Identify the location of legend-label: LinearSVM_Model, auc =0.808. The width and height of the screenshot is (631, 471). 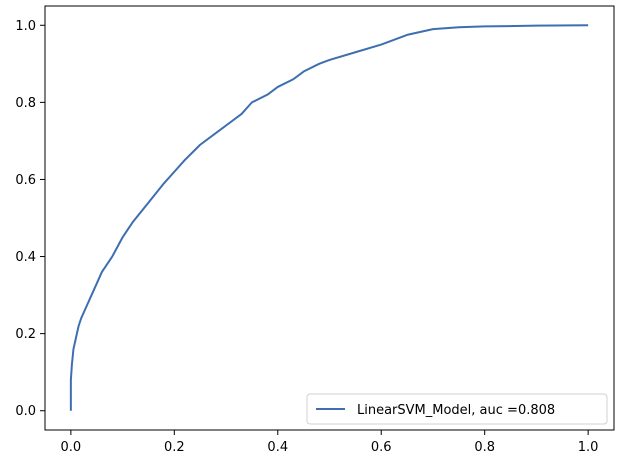
(456, 410).